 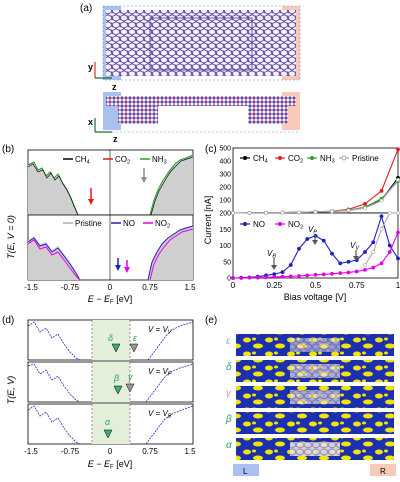 What do you see at coordinates (108, 434) in the screenshot?
I see `level-marker-alpha` at bounding box center [108, 434].